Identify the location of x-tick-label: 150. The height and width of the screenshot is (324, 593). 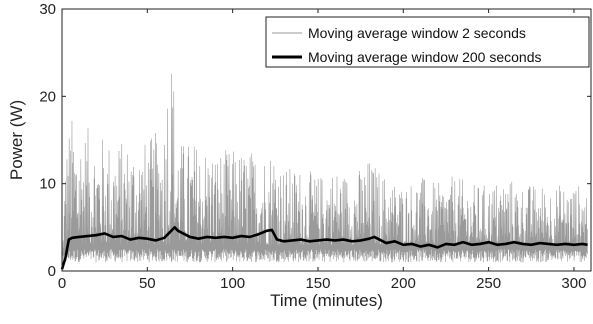
(317, 283).